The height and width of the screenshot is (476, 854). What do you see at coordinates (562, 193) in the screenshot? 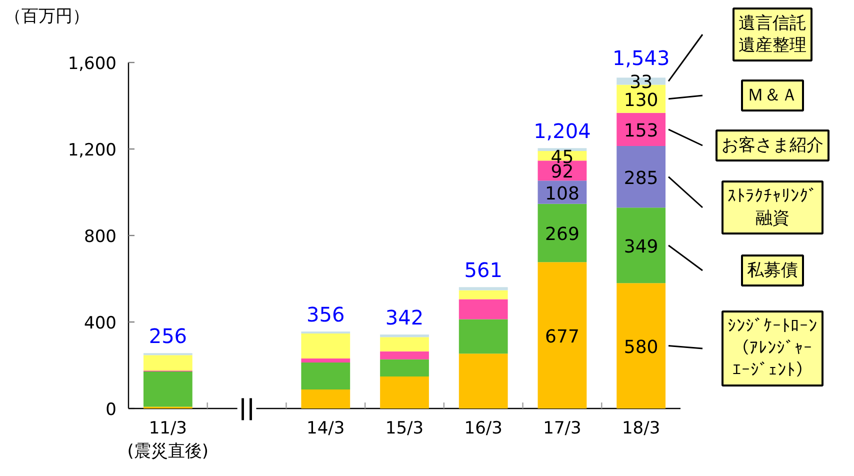
I see `data-label: 108` at bounding box center [562, 193].